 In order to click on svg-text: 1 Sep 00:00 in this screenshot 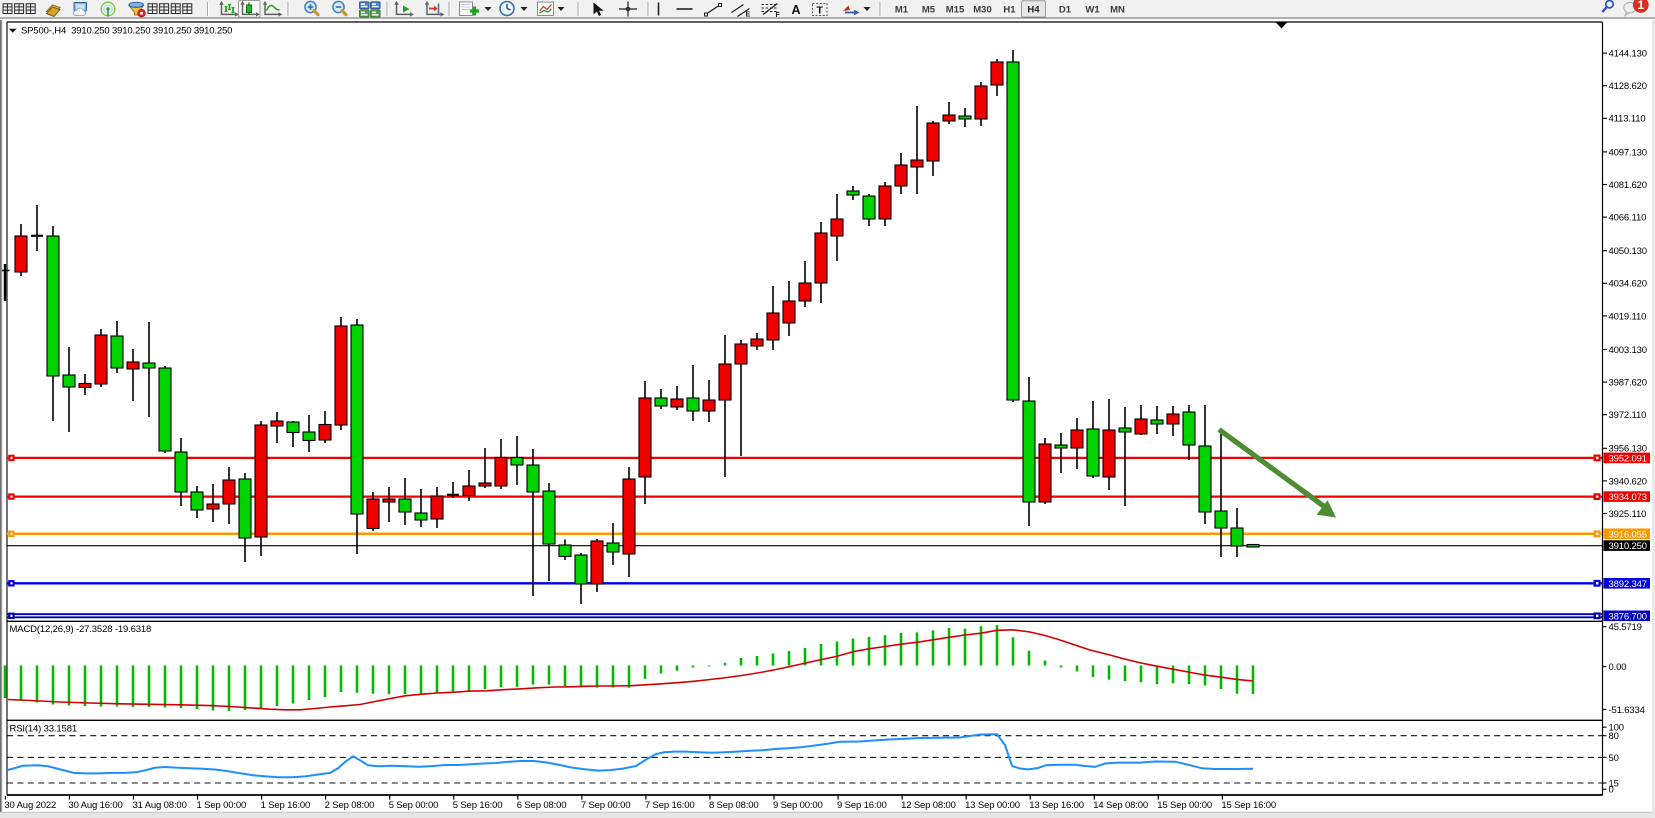, I will do `click(222, 805)`.